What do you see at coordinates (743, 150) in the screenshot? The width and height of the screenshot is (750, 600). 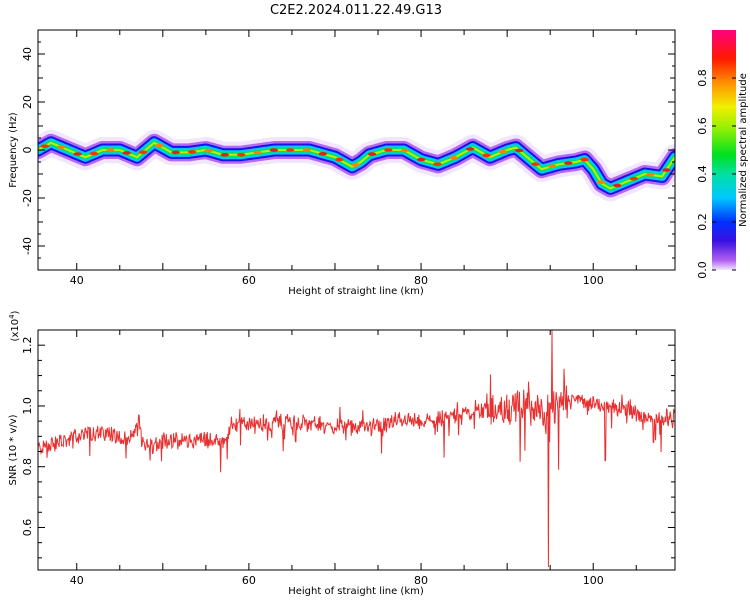 I see `colorbar-label: Normalized spectral amplitude` at bounding box center [743, 150].